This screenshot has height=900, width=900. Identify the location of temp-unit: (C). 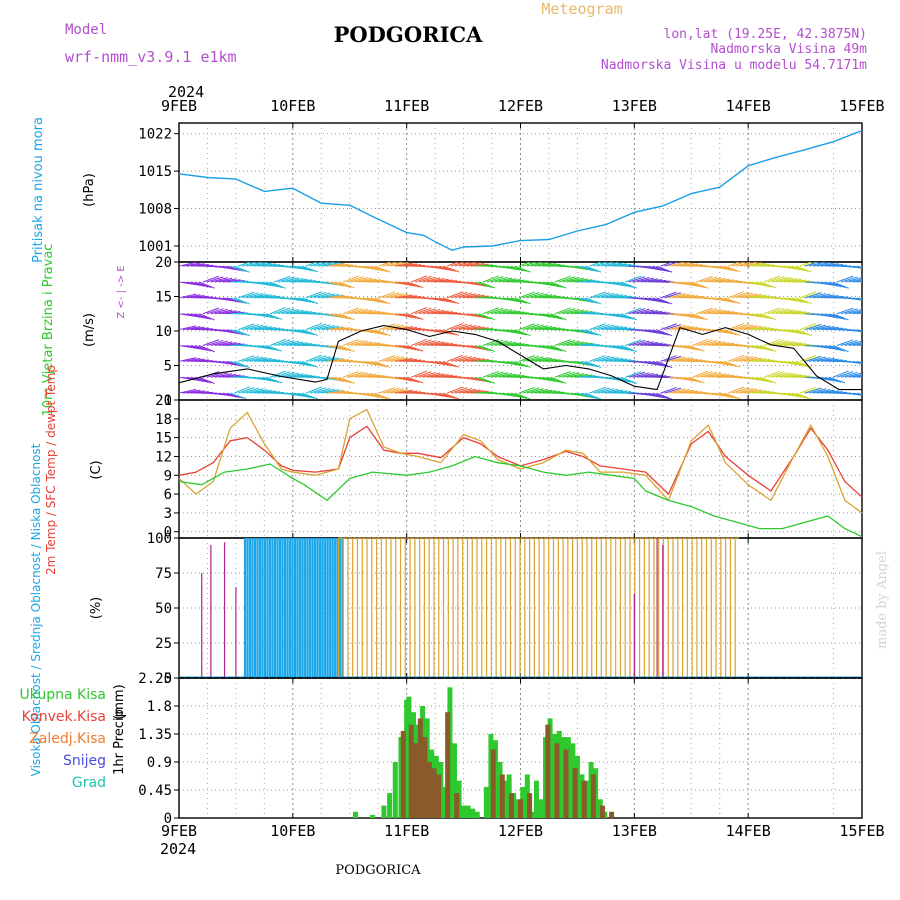
(96, 469).